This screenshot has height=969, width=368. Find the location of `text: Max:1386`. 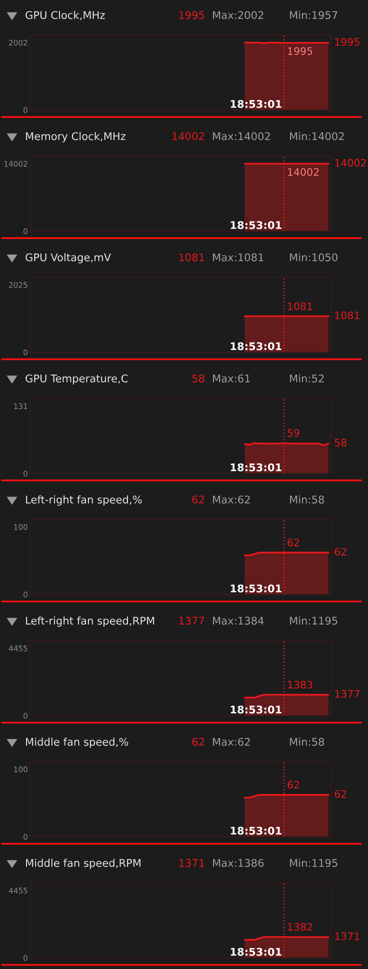

text: Max:1386 is located at coordinates (238, 862).